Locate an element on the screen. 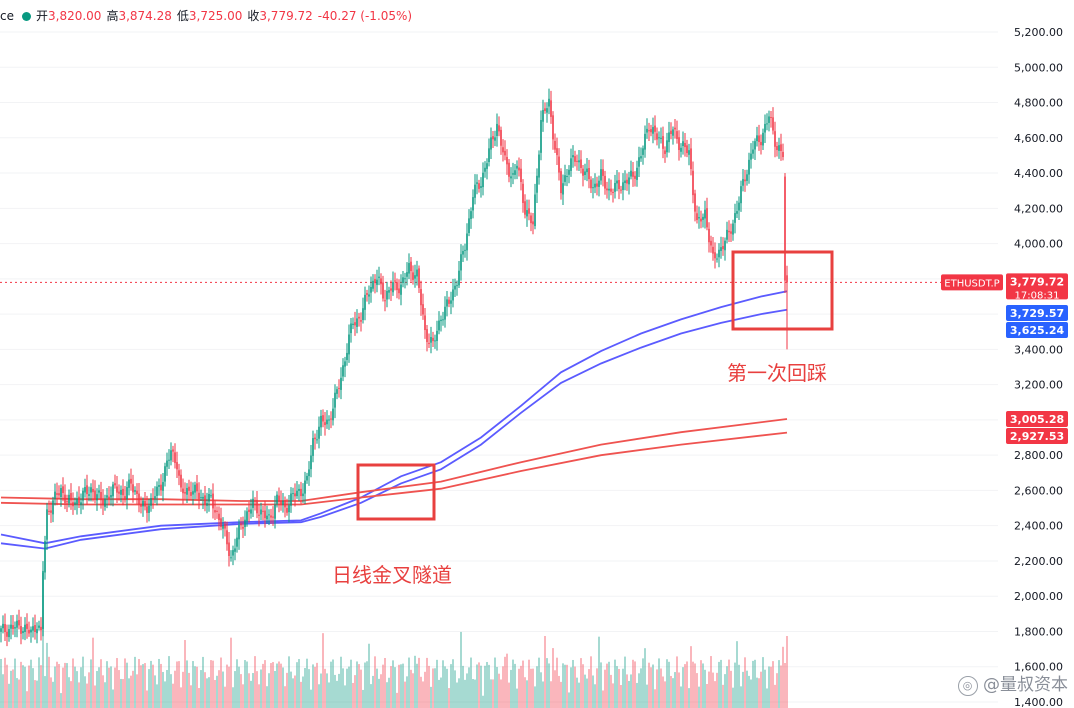 This screenshot has height=708, width=1074. price-tag-label: 3,005.28 is located at coordinates (1037, 419).